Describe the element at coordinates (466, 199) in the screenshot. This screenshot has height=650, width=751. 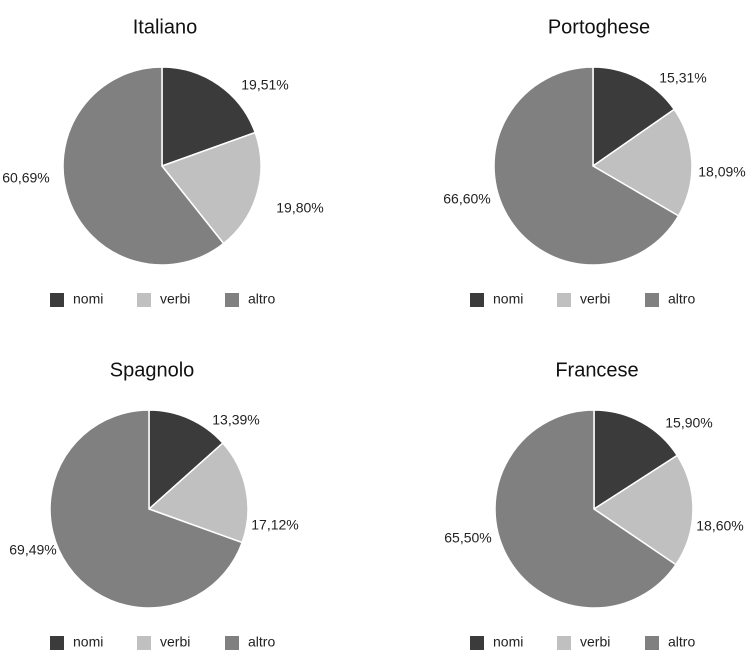
I see `data-label-altro: 66,60%` at that location.